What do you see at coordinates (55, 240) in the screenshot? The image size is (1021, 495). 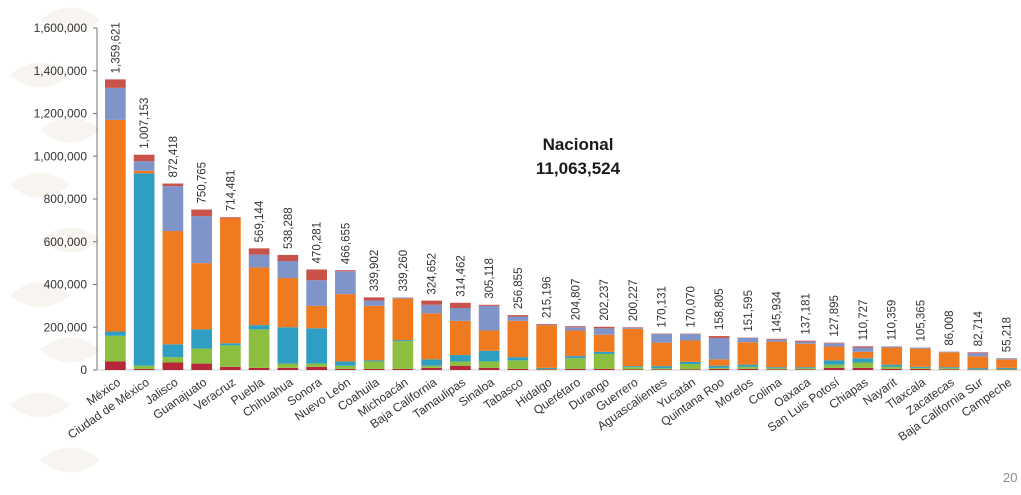 I see `watermark-pattern` at bounding box center [55, 240].